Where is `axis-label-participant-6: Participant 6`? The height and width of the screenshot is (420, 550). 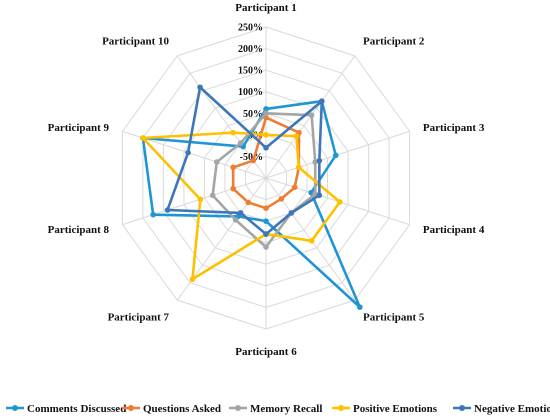
axis-label-participant-6: Participant 6 is located at coordinates (266, 352).